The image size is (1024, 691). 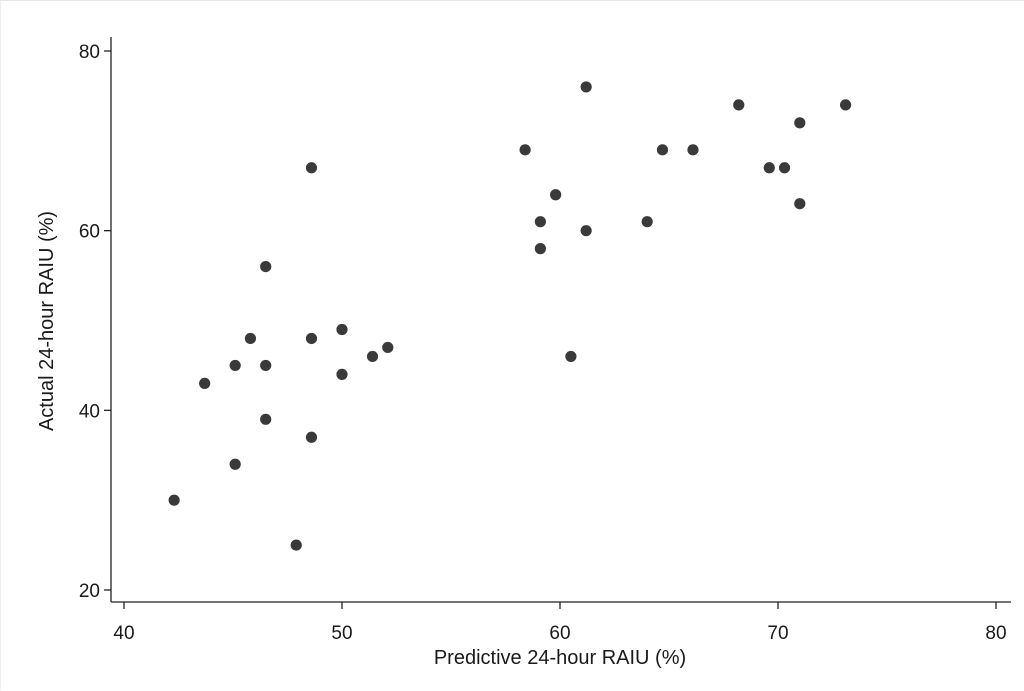 I want to click on y-tick-label: 60, so click(x=89, y=232).